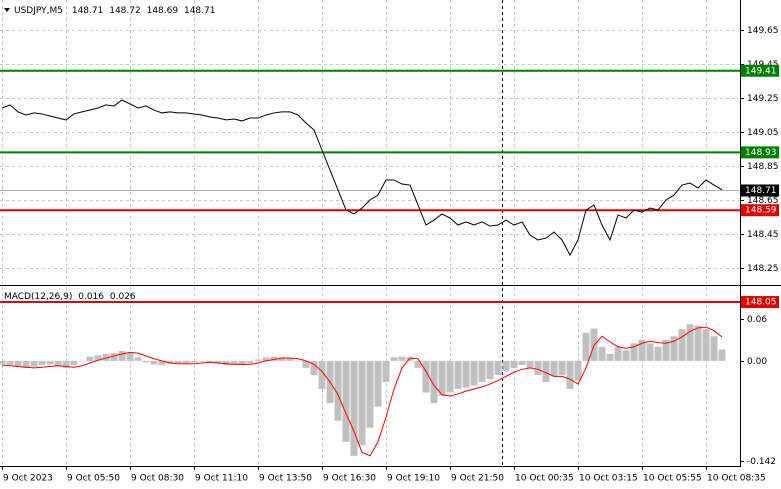 This screenshot has height=489, width=781. Describe the element at coordinates (763, 133) in the screenshot. I see `y-tick-label: 149.05` at that location.